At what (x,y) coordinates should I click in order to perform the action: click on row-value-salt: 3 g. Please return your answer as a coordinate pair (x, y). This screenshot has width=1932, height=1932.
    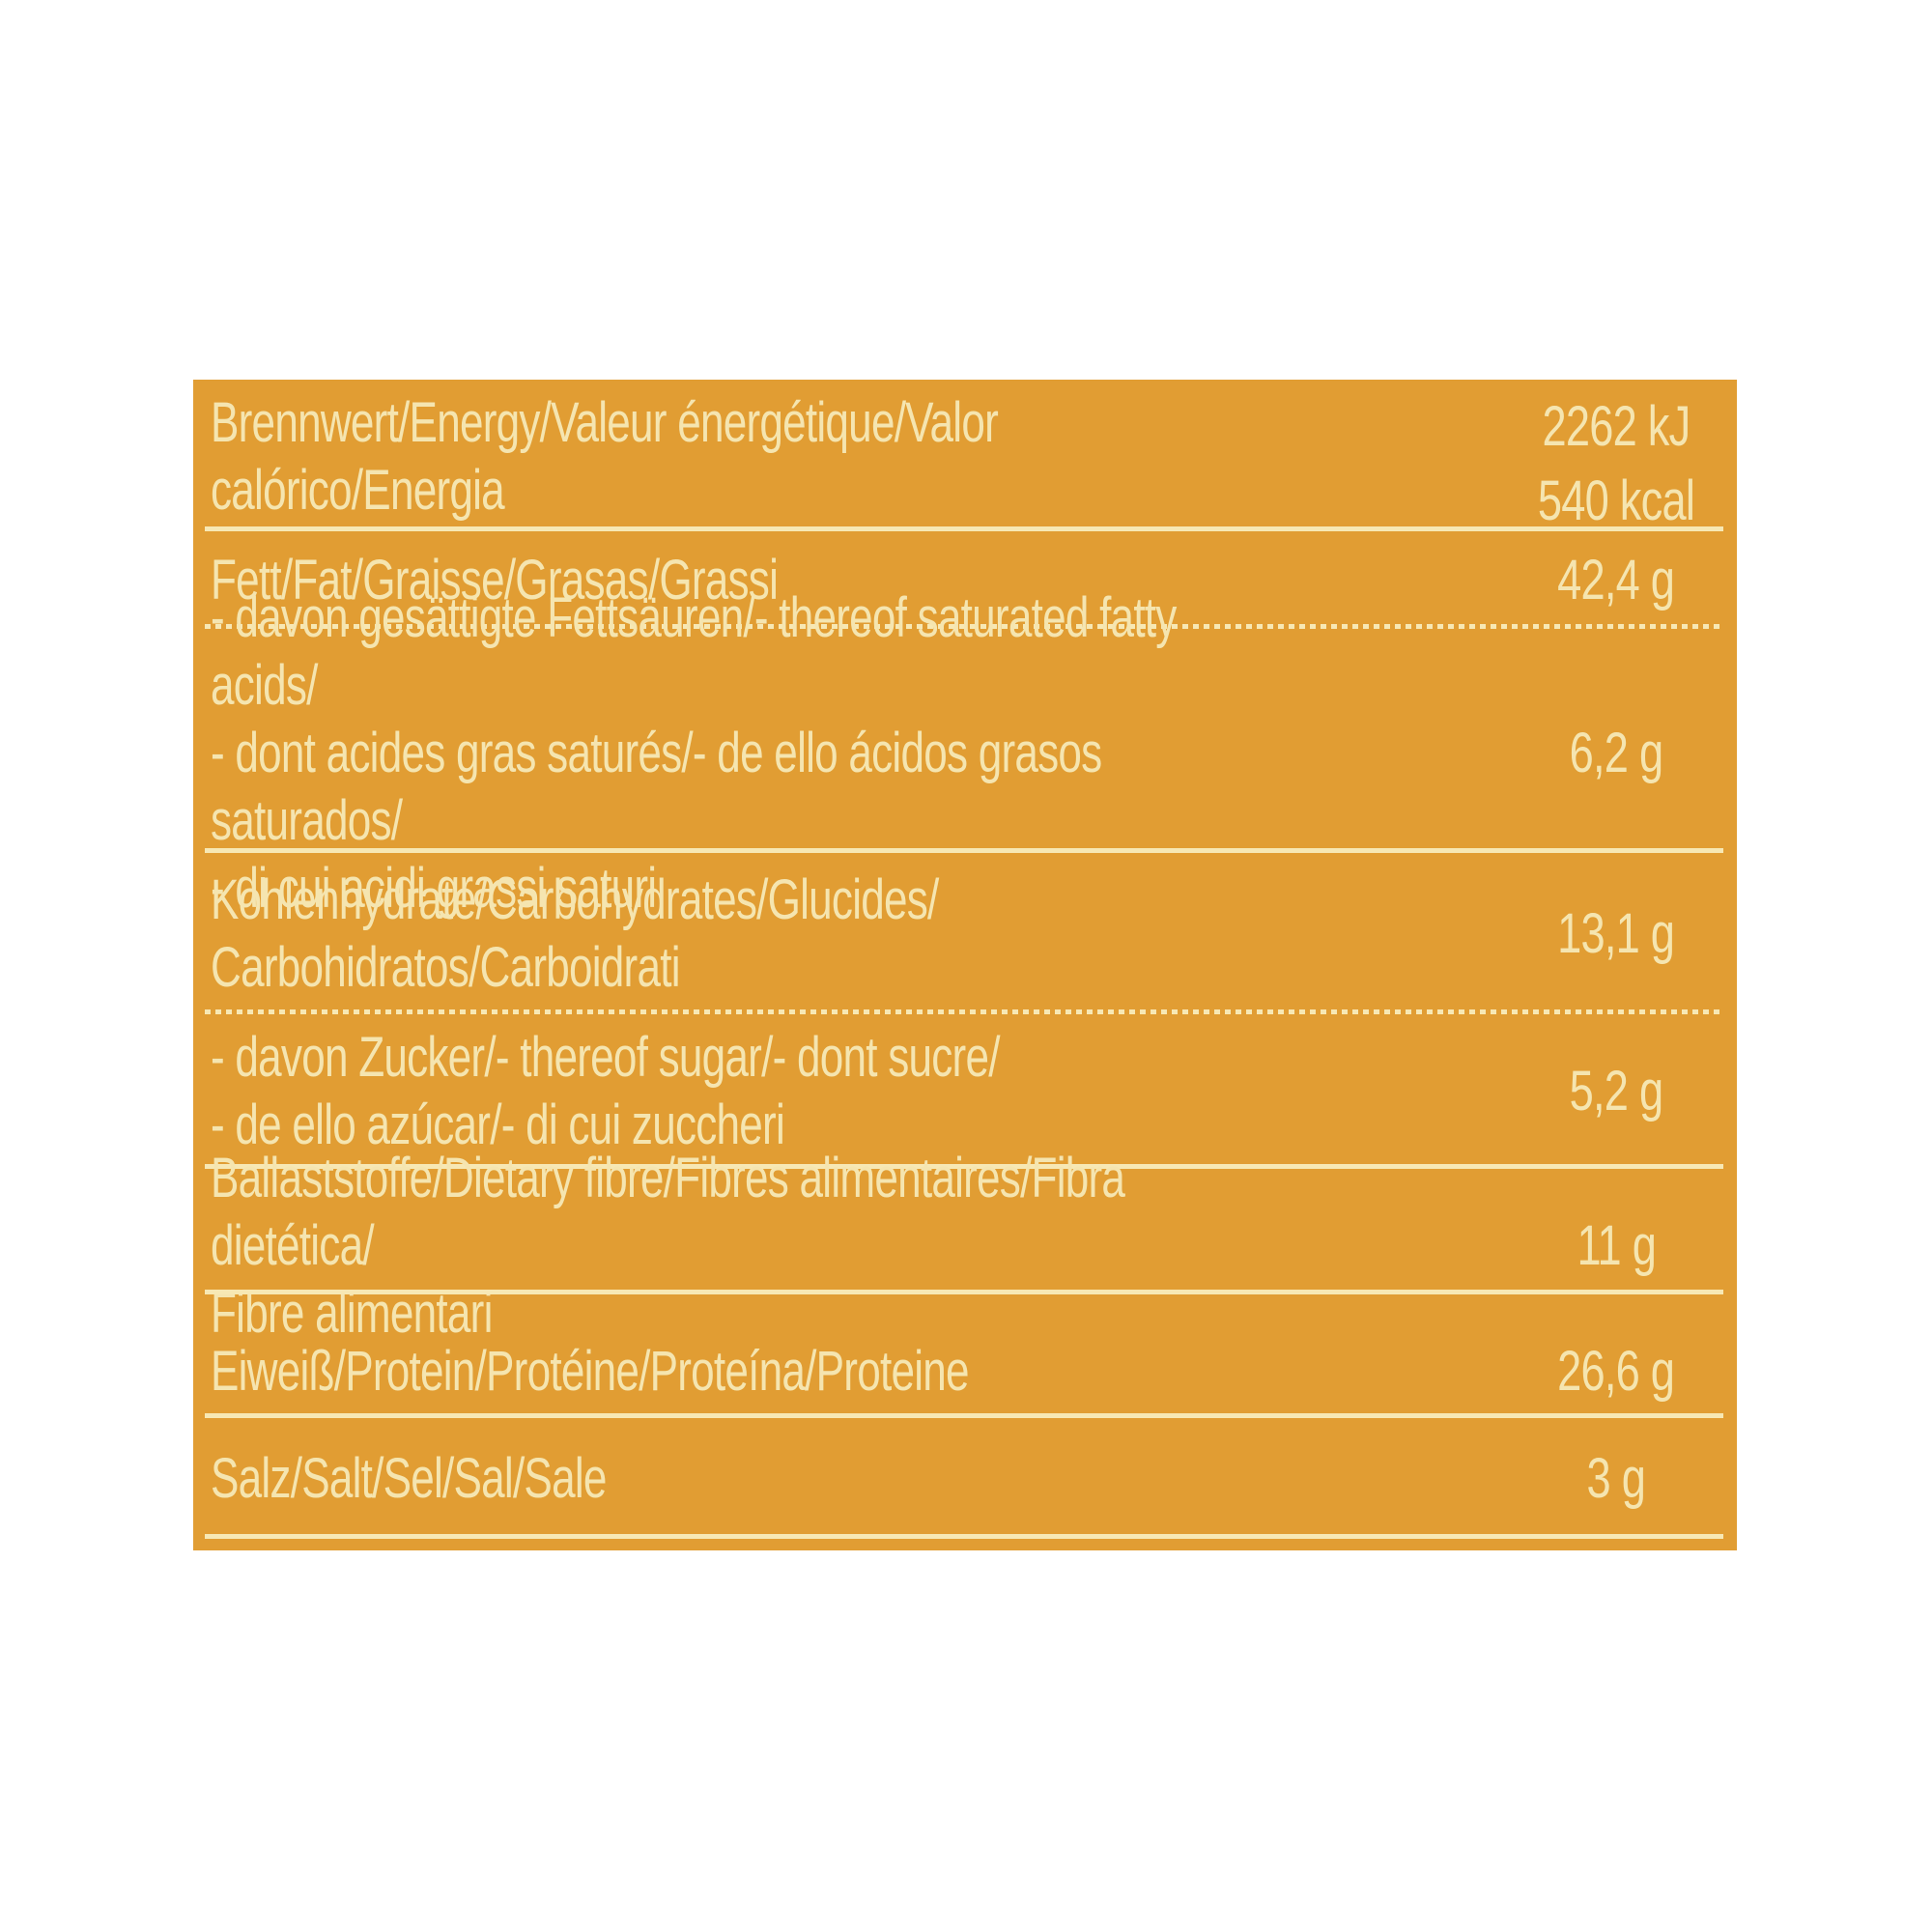
    Looking at the image, I should click on (1616, 1479).